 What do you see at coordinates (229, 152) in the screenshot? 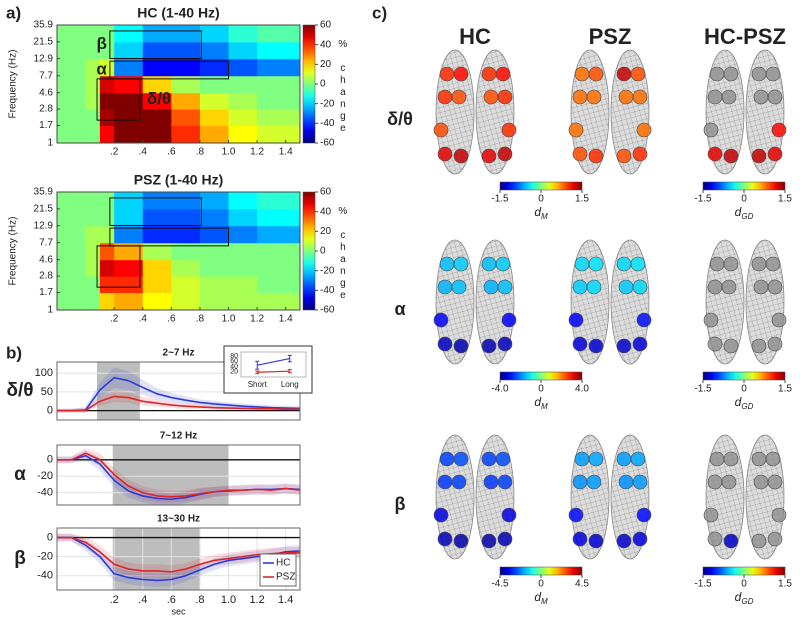
I see `x-tick-label: 1.0` at bounding box center [229, 152].